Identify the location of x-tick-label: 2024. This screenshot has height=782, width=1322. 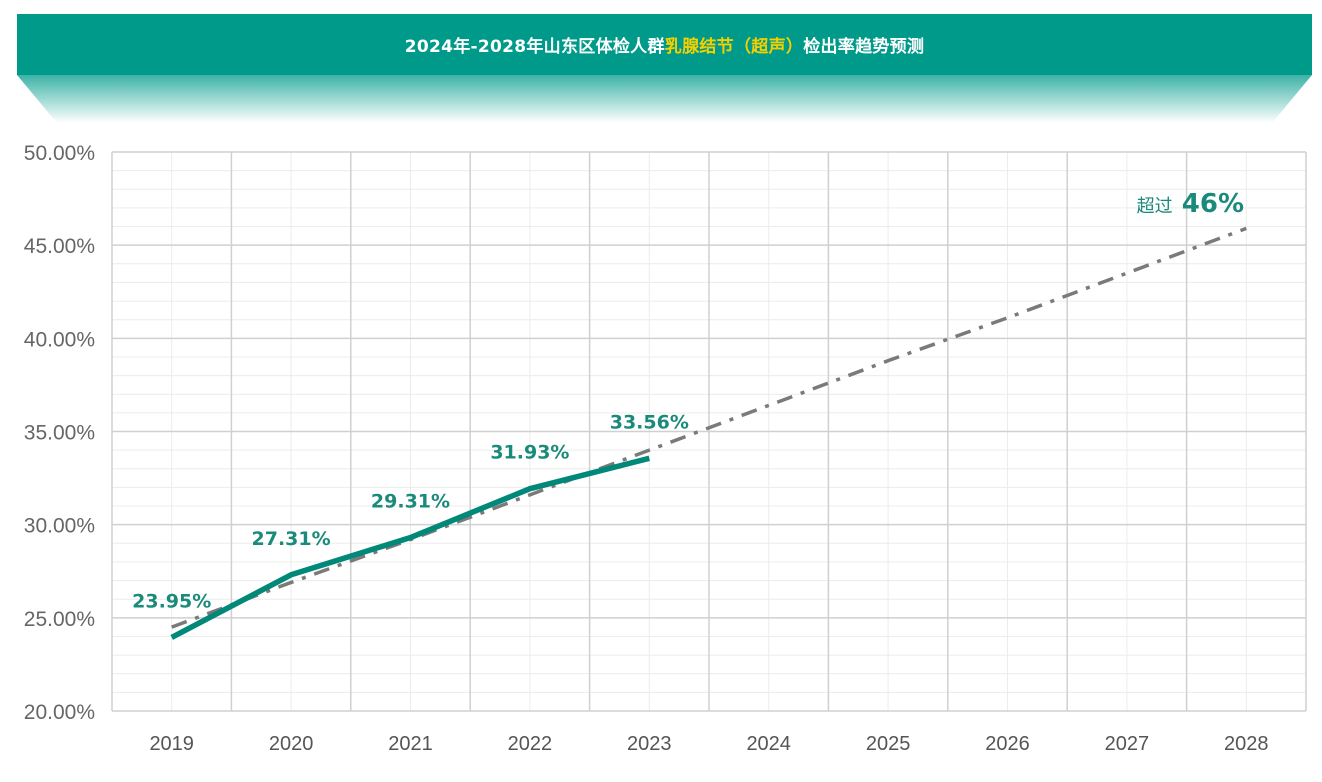
(768, 744).